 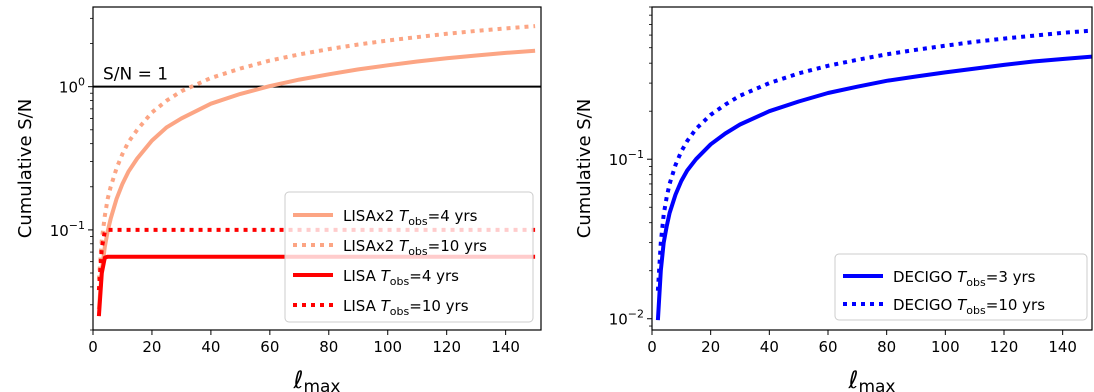 What do you see at coordinates (406, 307) in the screenshot?
I see `legend-label-4: LISA Tobs=10 yrs` at bounding box center [406, 307].